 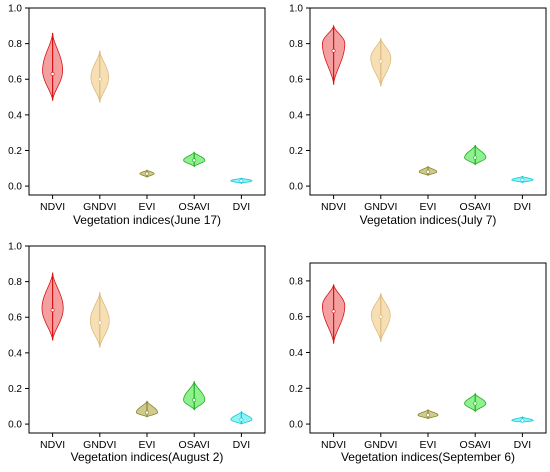 What do you see at coordinates (147, 457) in the screenshot?
I see `x-axis-title: Vegetation indices(August 2)` at bounding box center [147, 457].